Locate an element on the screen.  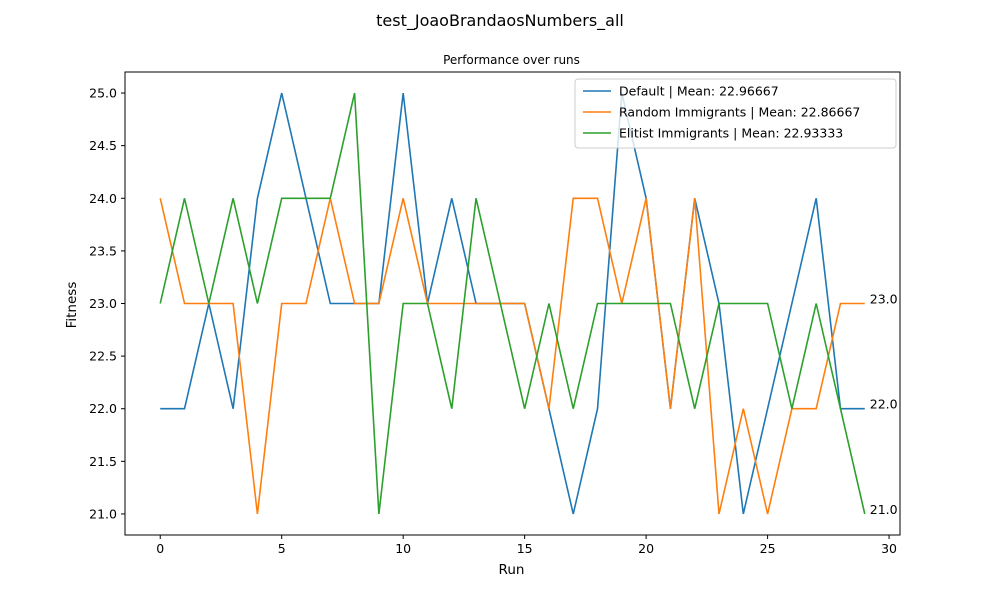
x-tick-label: 25 is located at coordinates (768, 548).